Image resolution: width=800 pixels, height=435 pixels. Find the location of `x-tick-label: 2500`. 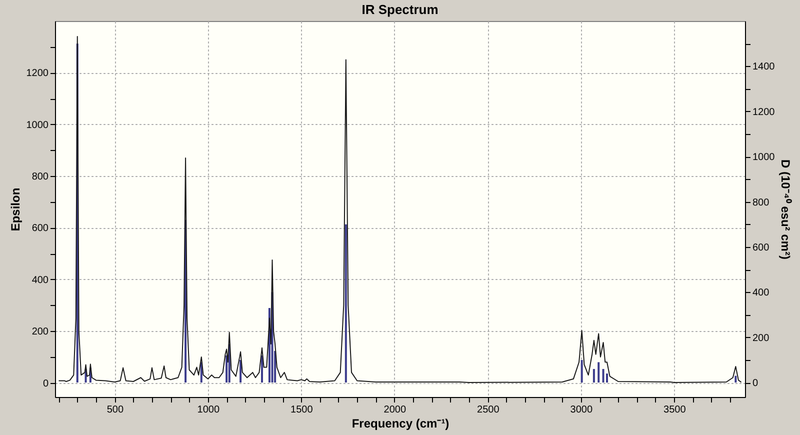

x-tick-label: 2500 is located at coordinates (488, 410).